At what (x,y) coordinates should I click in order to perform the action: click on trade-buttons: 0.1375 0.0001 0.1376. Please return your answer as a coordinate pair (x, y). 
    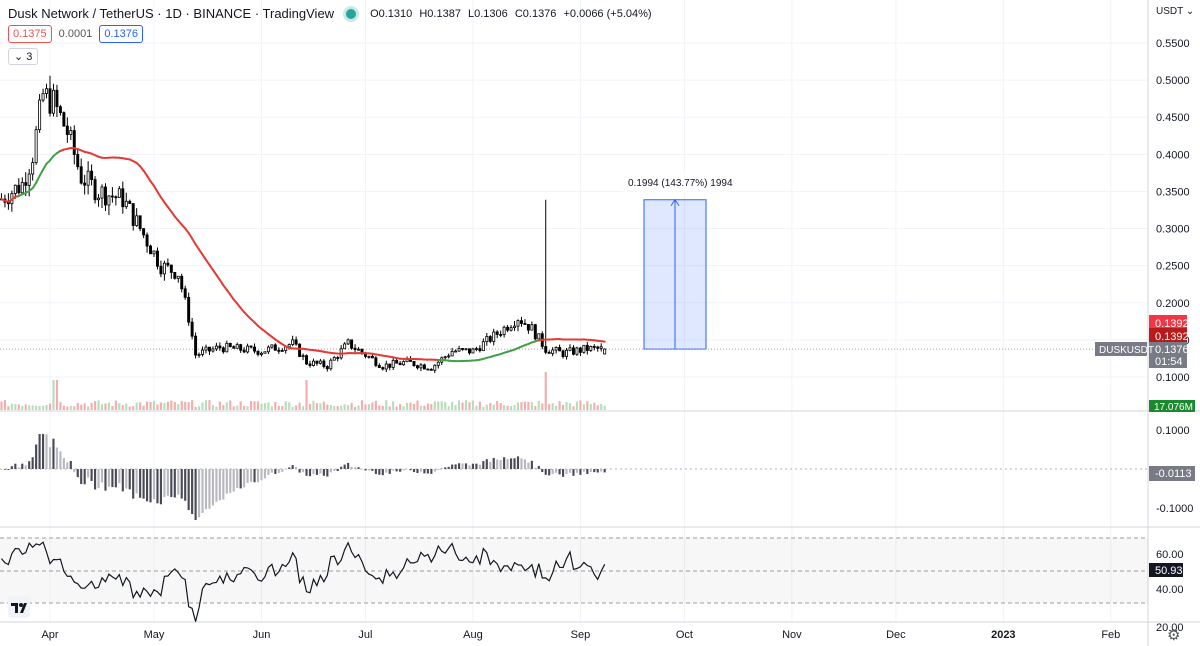
    Looking at the image, I should click on (75, 34).